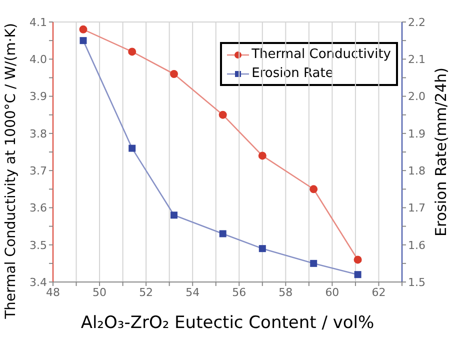 This screenshot has height=343, width=456. Describe the element at coordinates (332, 292) in the screenshot. I see `x-tick-label: 60` at that location.